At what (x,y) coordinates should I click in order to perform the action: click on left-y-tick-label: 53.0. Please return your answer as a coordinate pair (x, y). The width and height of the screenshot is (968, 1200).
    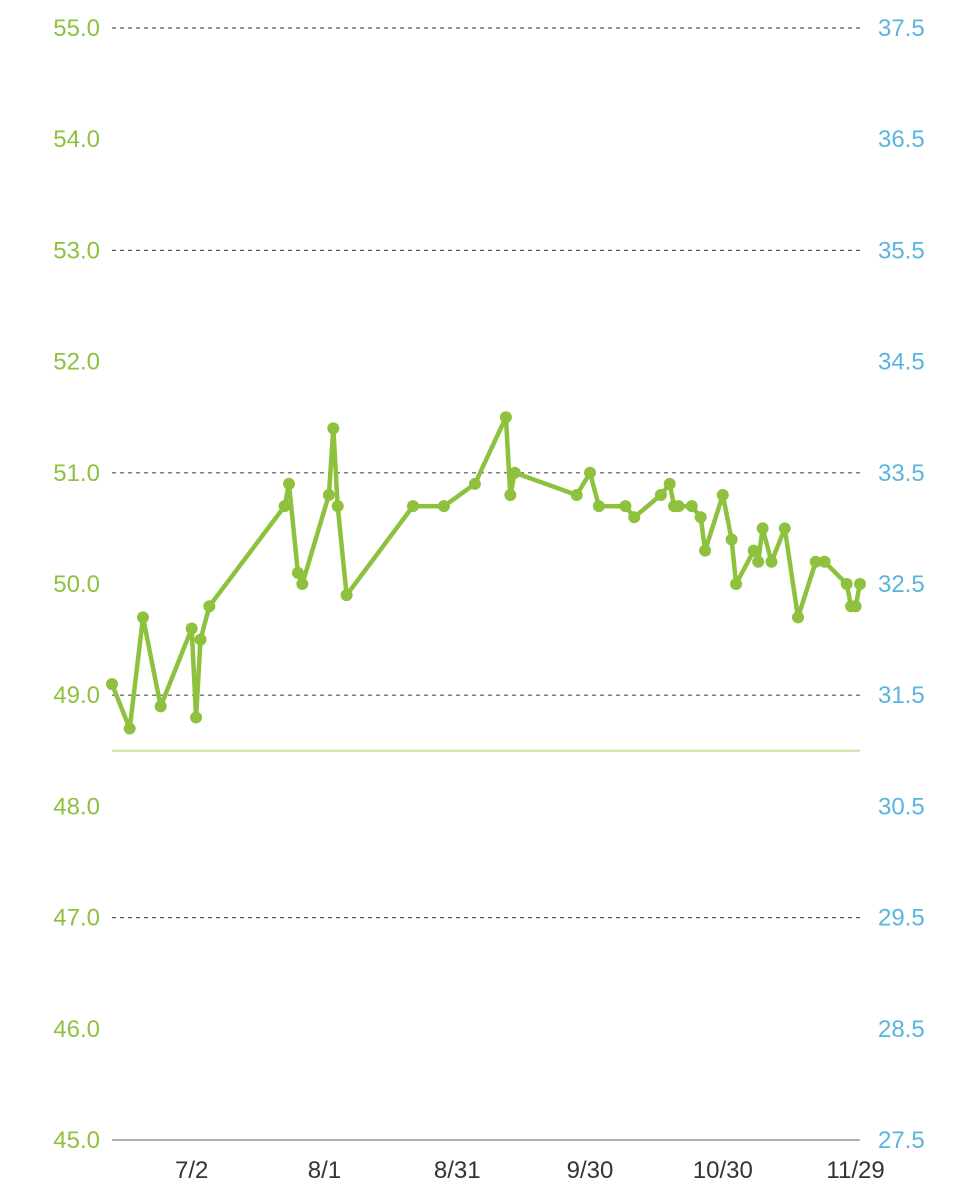
    Looking at the image, I should click on (76, 250).